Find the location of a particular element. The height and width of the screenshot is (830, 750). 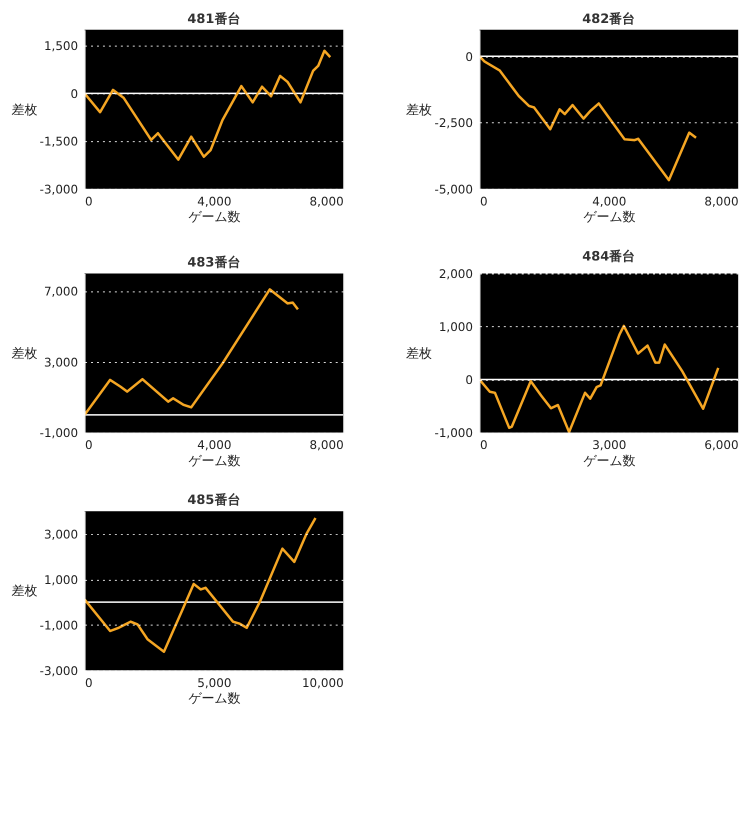

chart-title: 483番台 is located at coordinates (213, 262).